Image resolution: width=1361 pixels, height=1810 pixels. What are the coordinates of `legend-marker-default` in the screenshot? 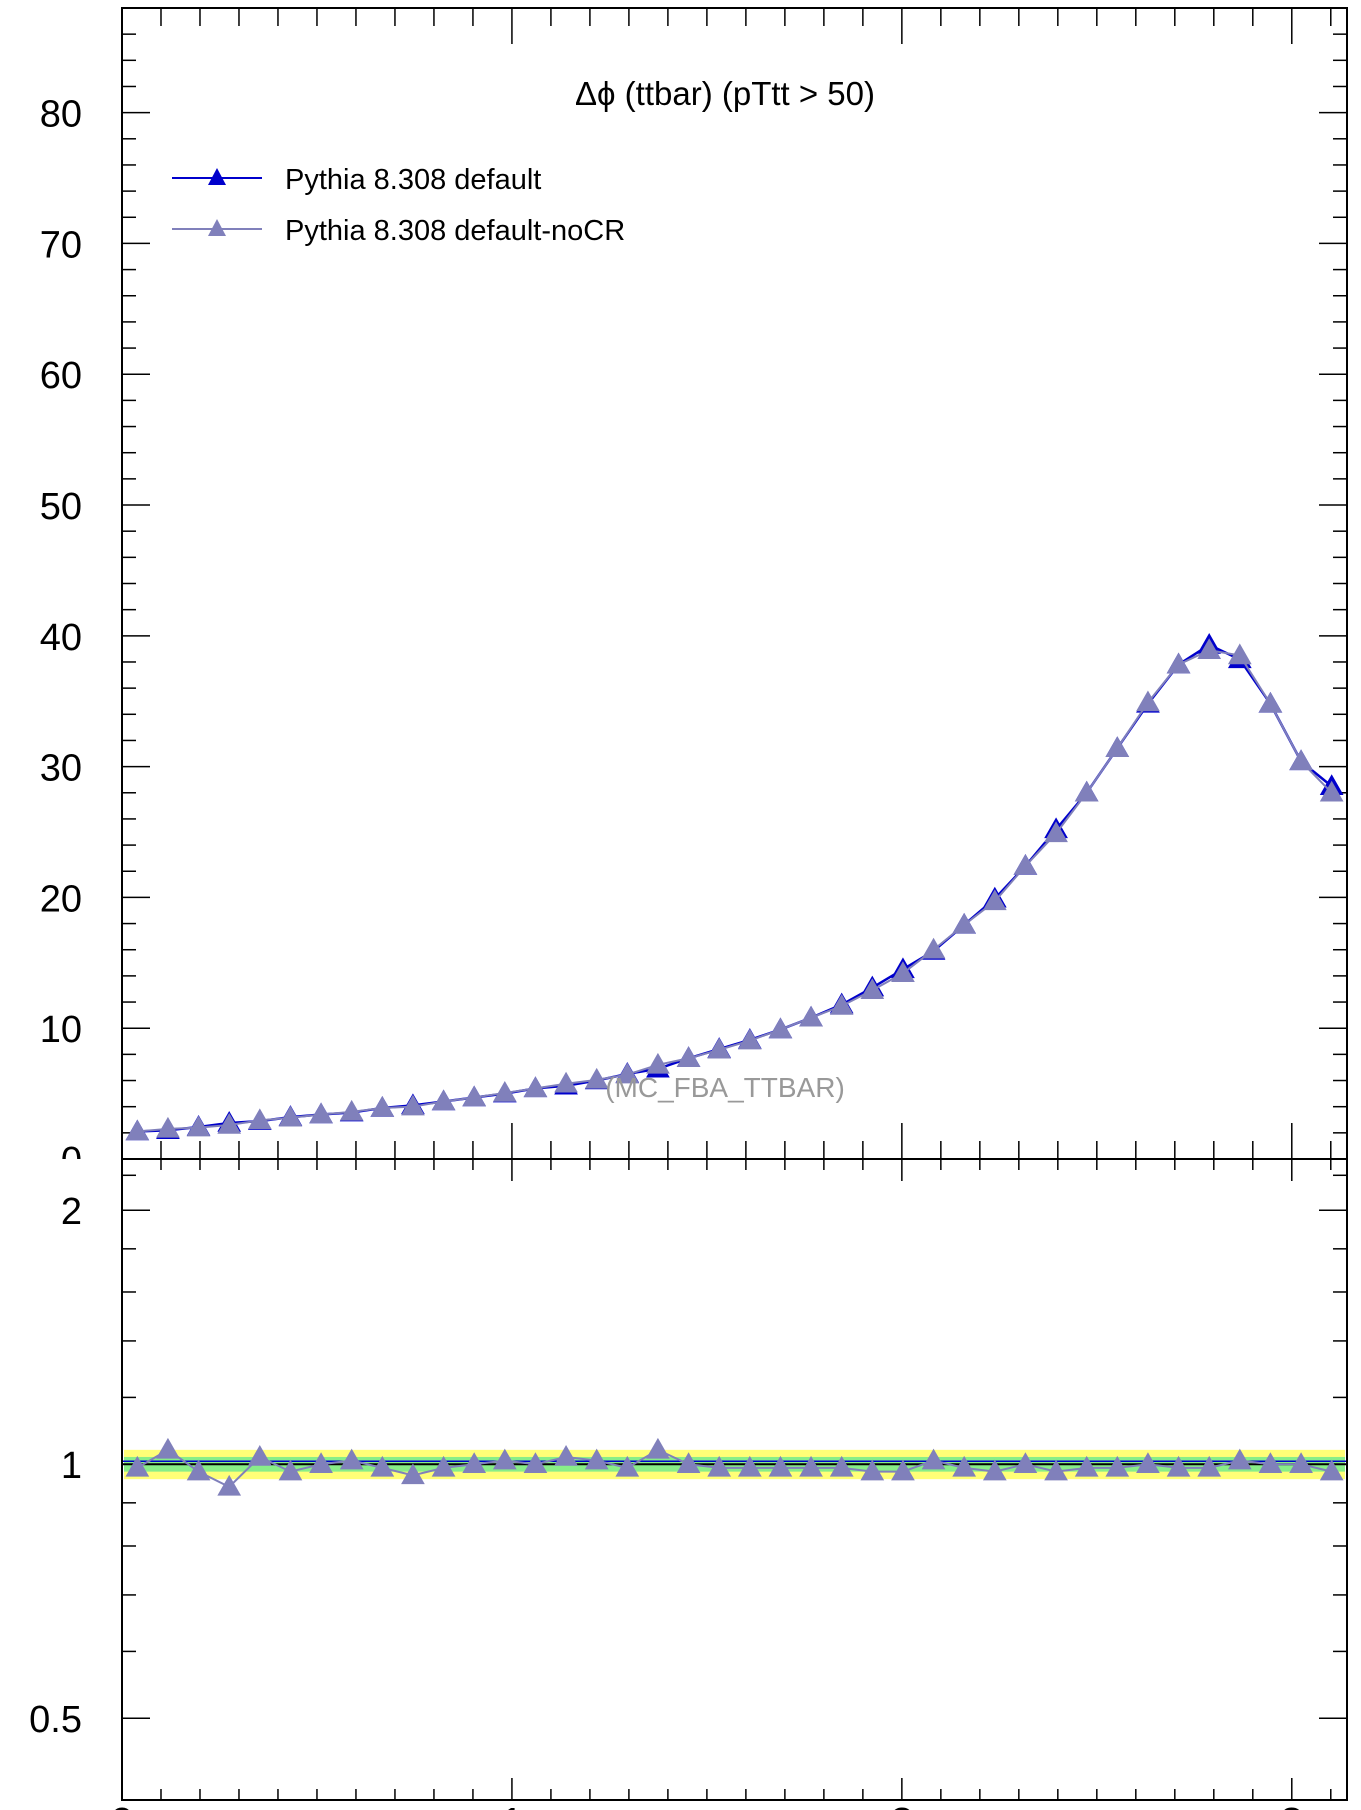 It's located at (217, 176).